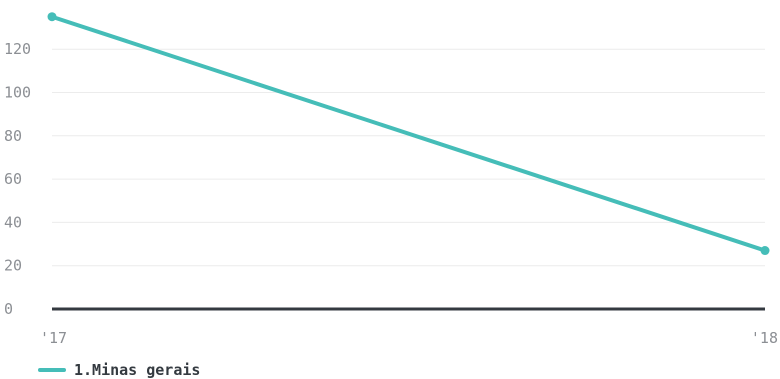 This screenshot has height=379, width=780. I want to click on y-axis-ticks: 0 20 40 60 80 100 120, so click(17, 179).